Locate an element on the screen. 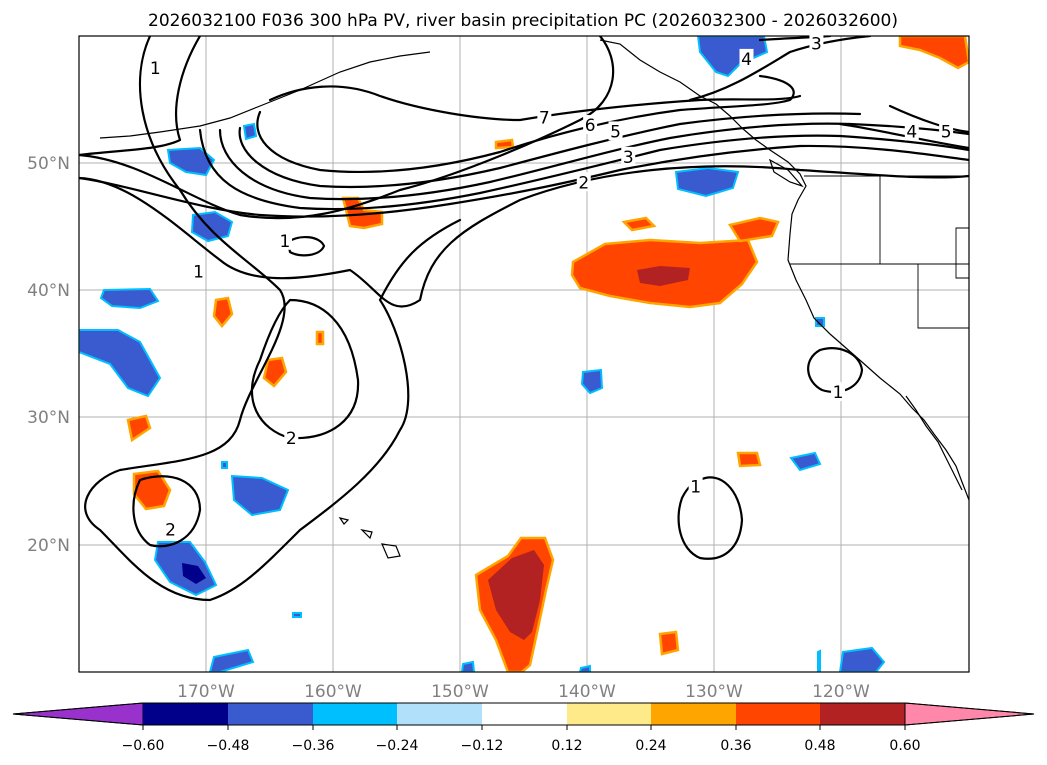  contour-1-north is located at coordinates (347, 128).